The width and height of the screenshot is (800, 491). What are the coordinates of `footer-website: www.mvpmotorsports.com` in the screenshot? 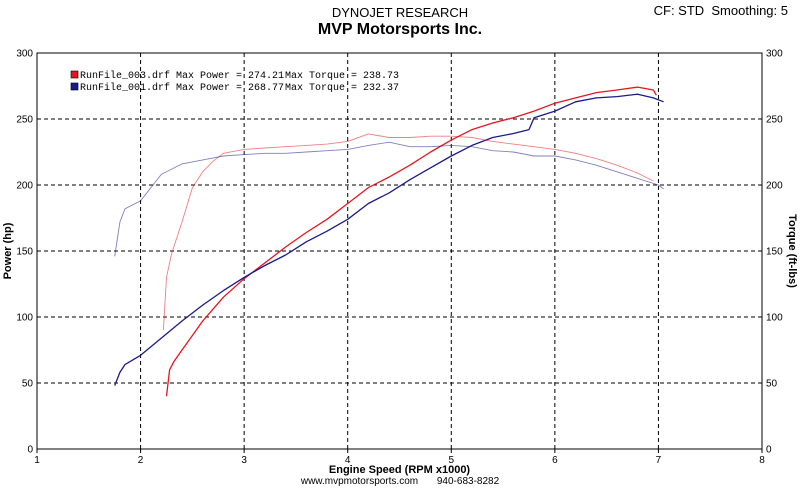 It's located at (359, 481).